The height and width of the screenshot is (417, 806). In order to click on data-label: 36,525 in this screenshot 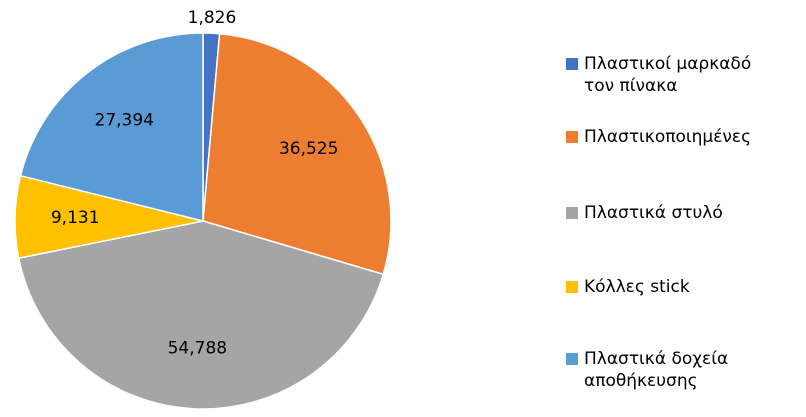, I will do `click(308, 149)`.